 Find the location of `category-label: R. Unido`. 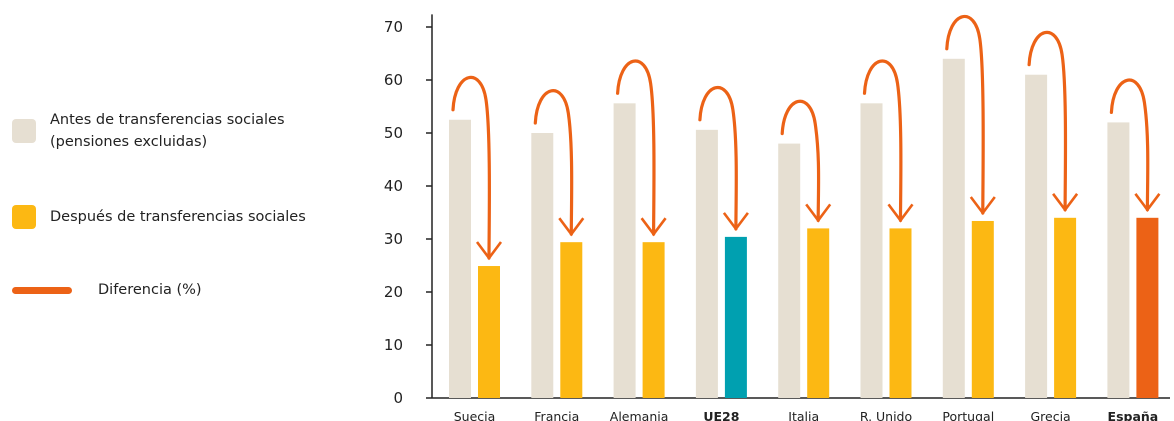

category-label: R. Unido is located at coordinates (886, 415).